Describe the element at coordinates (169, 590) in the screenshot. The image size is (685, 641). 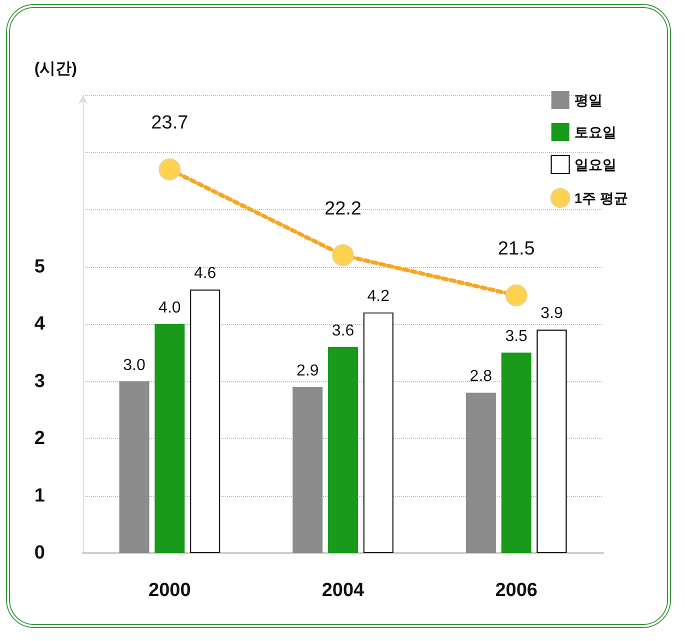
I see `x-tick-label: 2000` at that location.